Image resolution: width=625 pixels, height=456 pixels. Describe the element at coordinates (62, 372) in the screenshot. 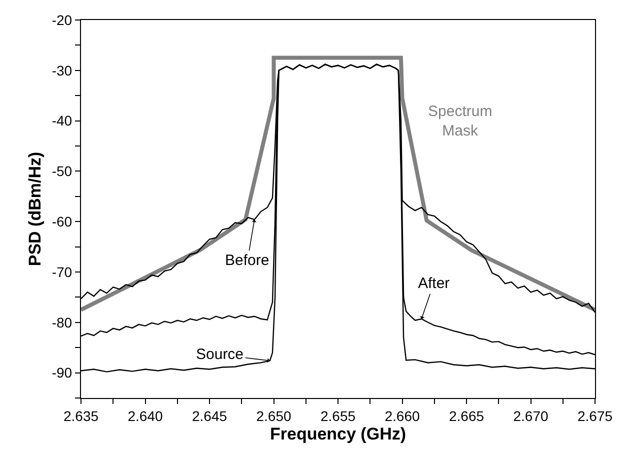

I see `y-tick-label: -90` at that location.